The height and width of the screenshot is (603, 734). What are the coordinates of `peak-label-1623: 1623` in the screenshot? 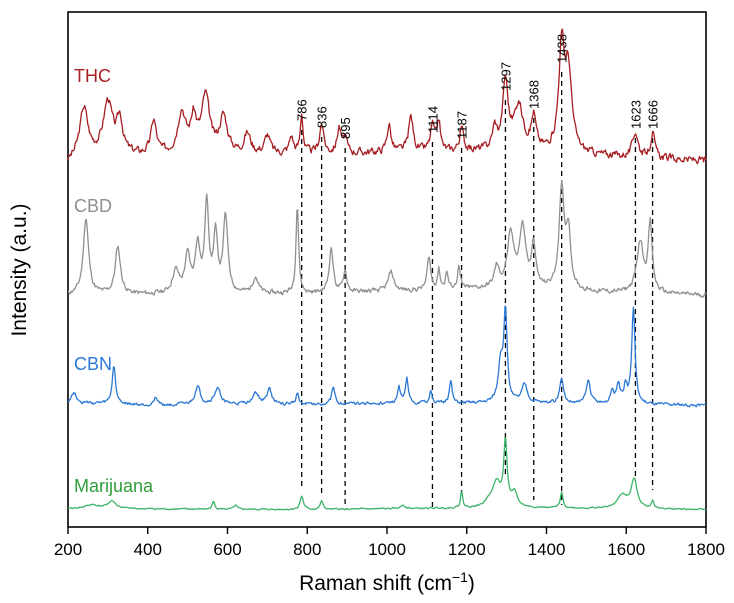 It's located at (635, 114).